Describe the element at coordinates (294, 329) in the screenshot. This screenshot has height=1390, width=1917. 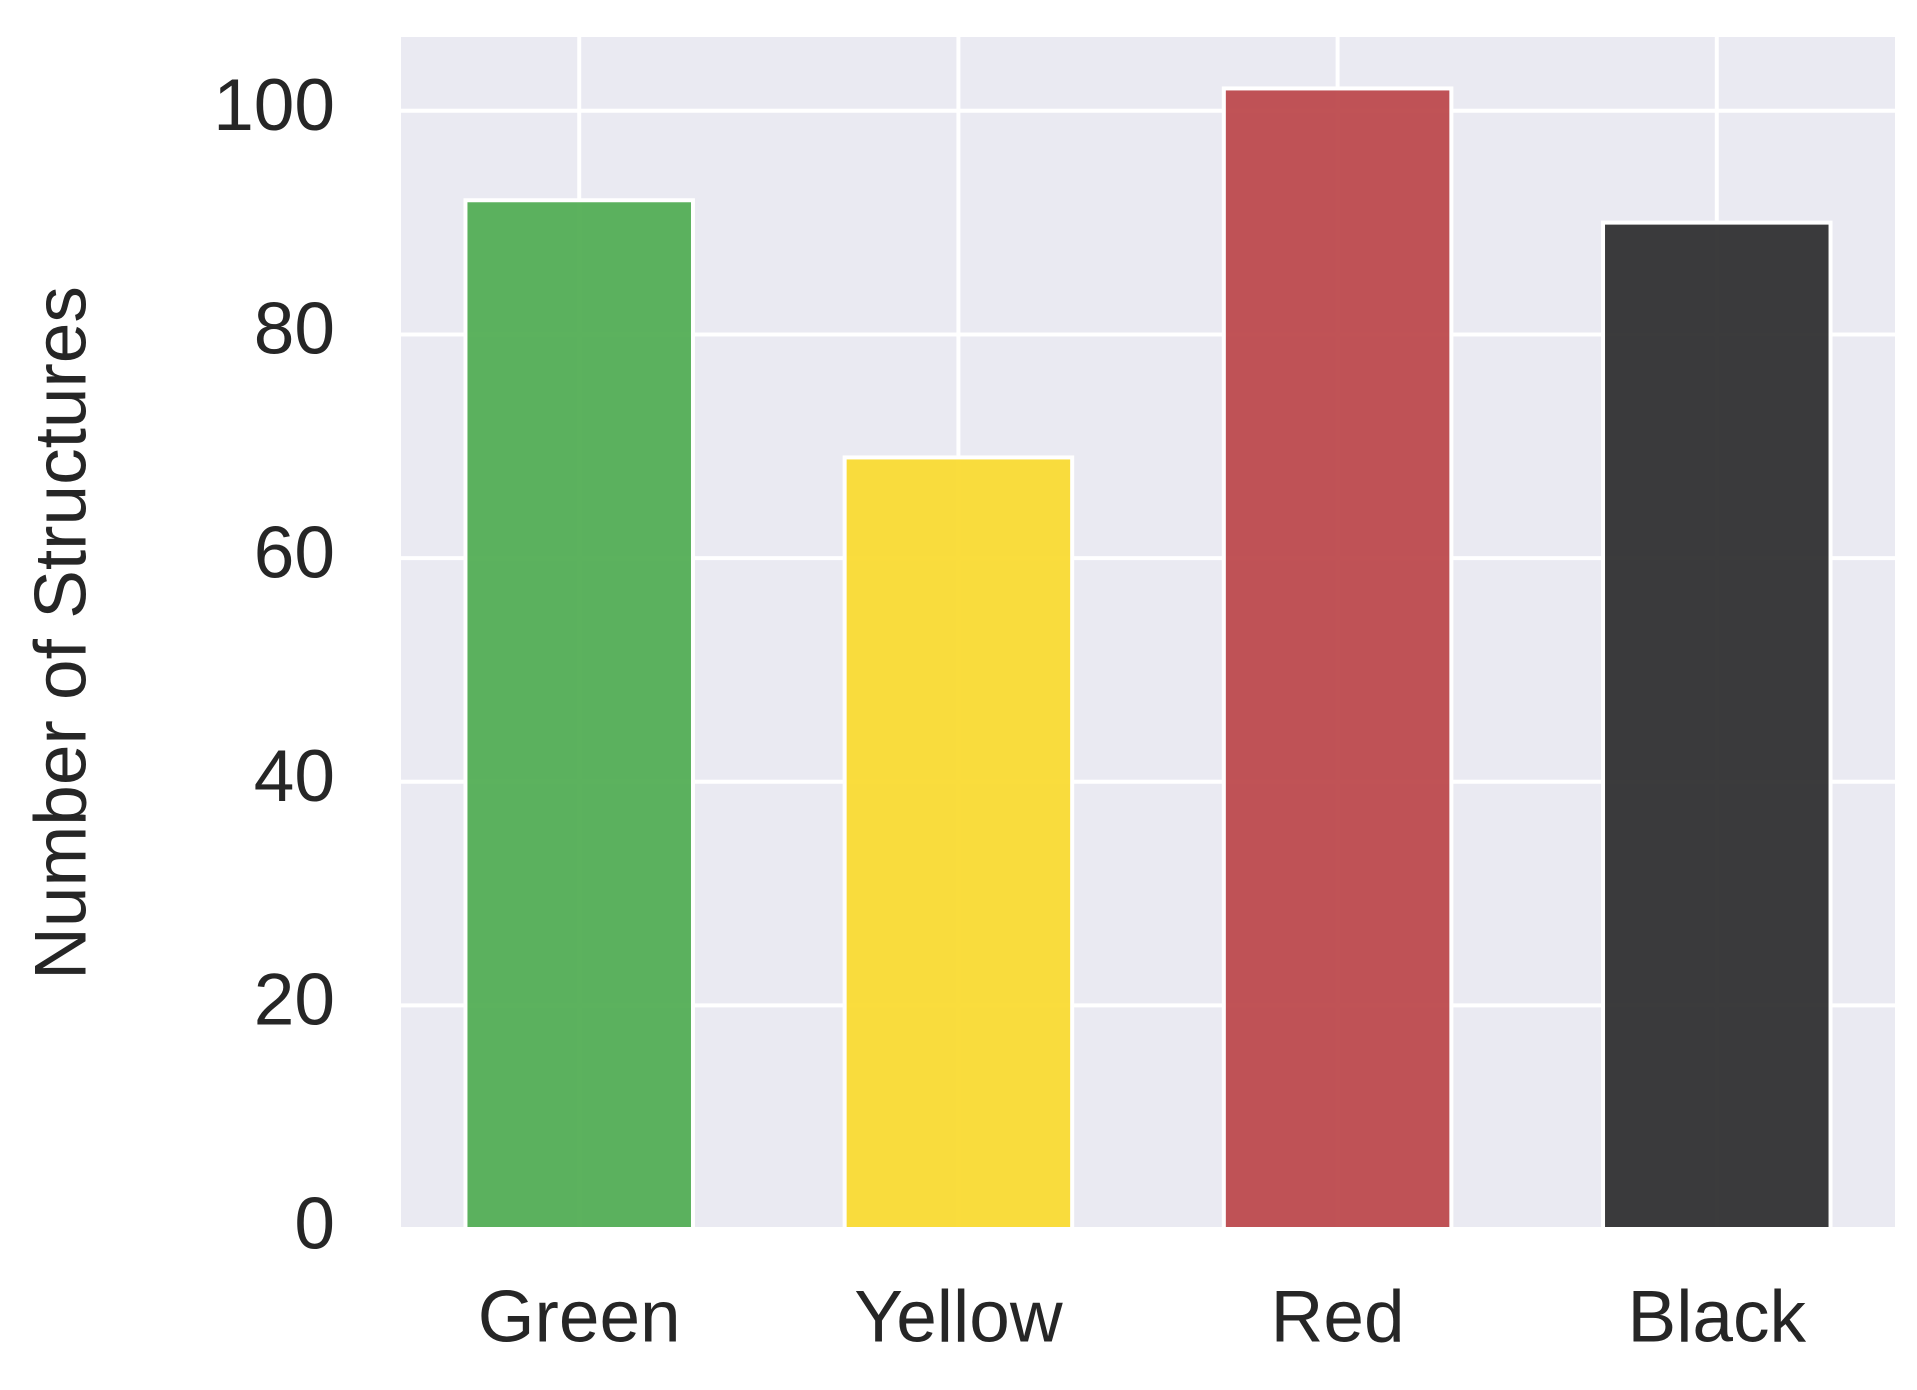
I see `y-tick-label: 80` at that location.